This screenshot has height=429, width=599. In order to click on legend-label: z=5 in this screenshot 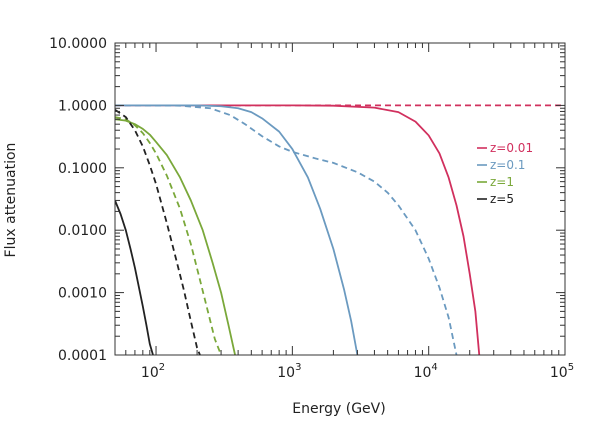, I will do `click(502, 199)`.